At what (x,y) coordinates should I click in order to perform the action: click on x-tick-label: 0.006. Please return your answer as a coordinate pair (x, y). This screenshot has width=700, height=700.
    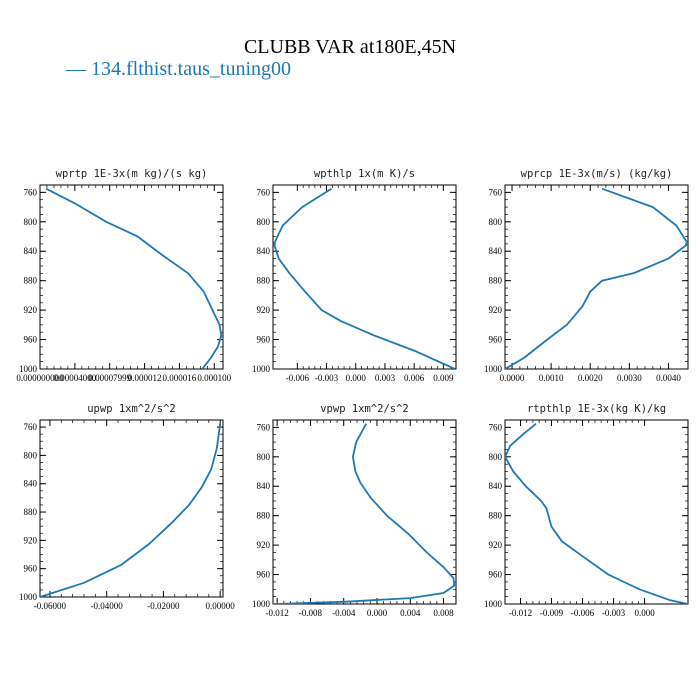
    Looking at the image, I should click on (414, 378).